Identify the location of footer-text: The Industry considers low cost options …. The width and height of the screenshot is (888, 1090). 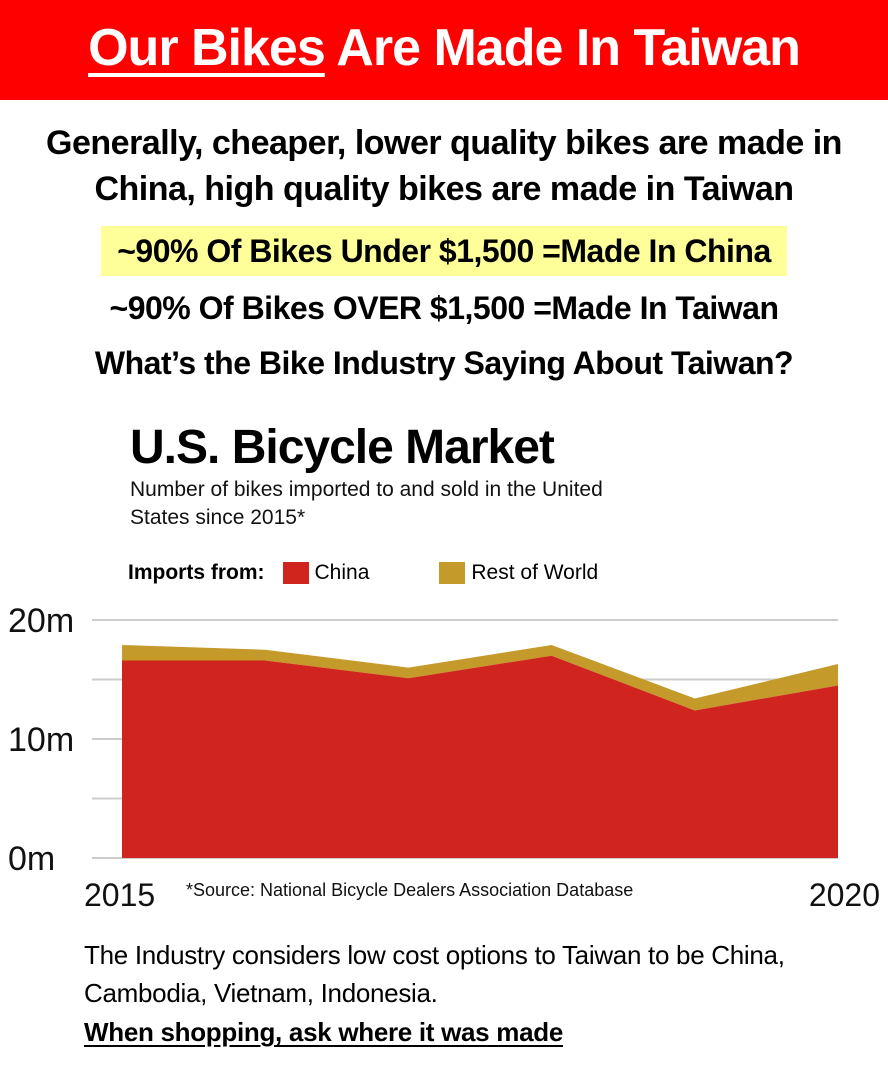
(434, 974).